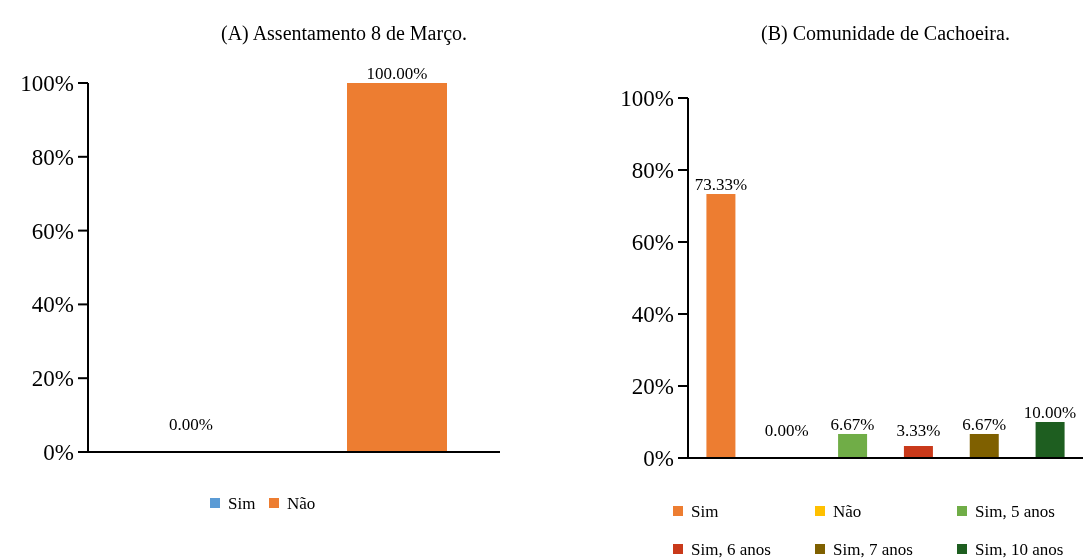 This screenshot has height=559, width=1089. I want to click on chart-title: (A) Assentamento 8 de Março., so click(344, 33).